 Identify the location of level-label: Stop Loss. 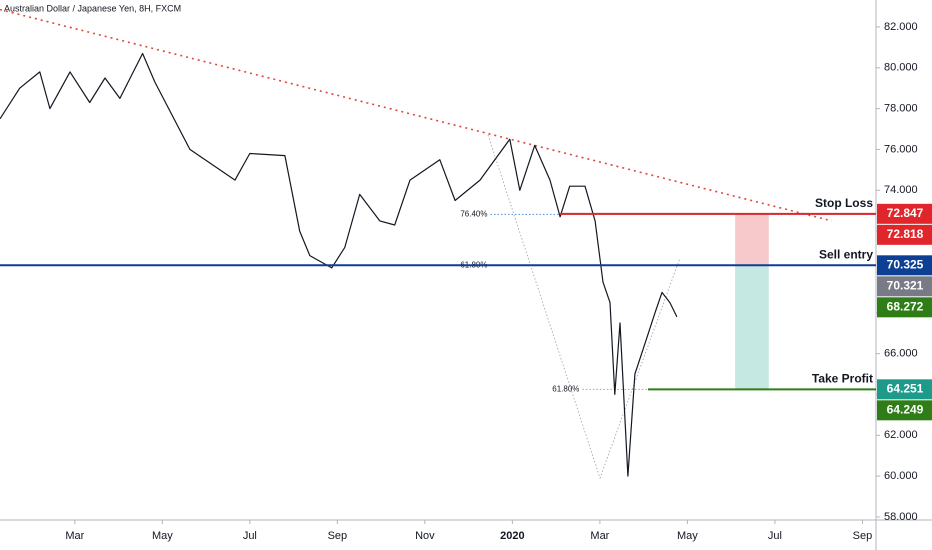
(844, 203).